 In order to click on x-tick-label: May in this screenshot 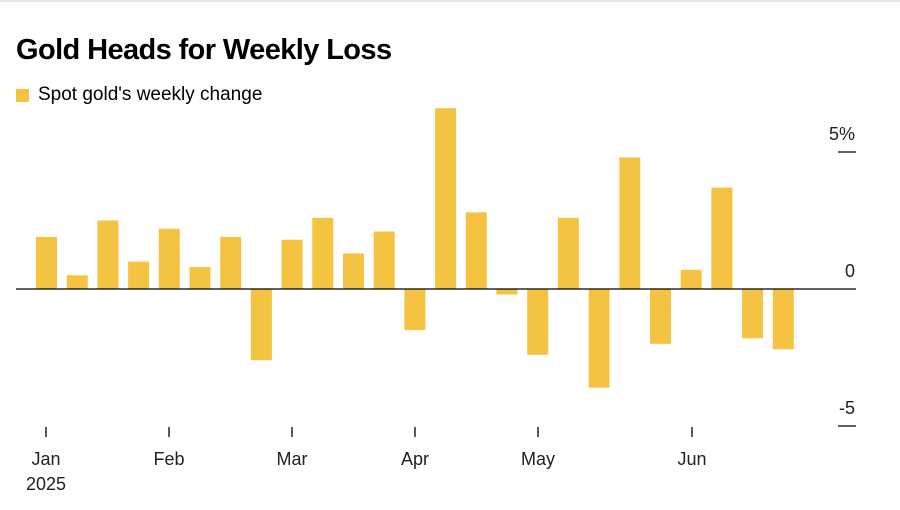, I will do `click(538, 459)`.